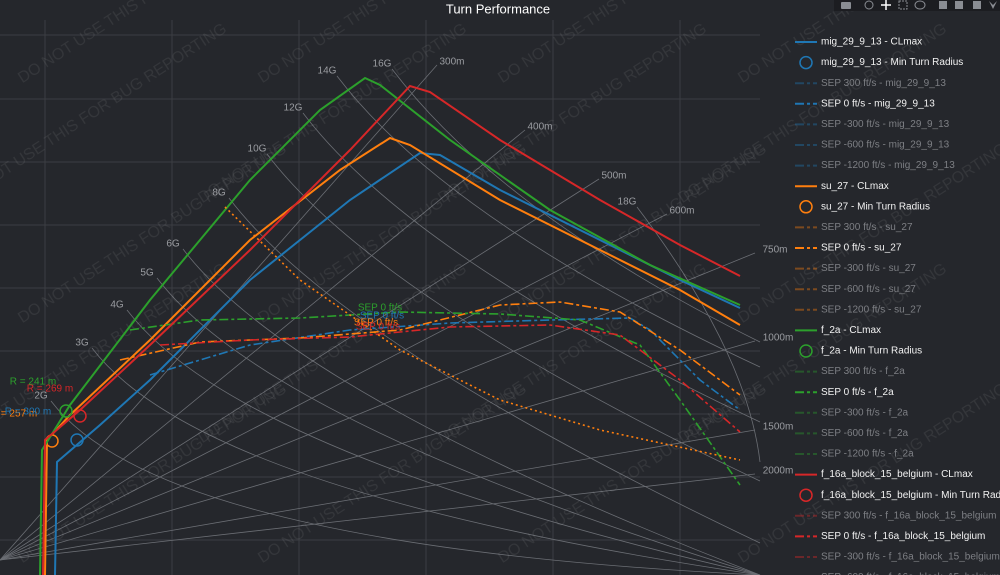 The image size is (1000, 575). I want to click on g-label: 2G, so click(41, 396).